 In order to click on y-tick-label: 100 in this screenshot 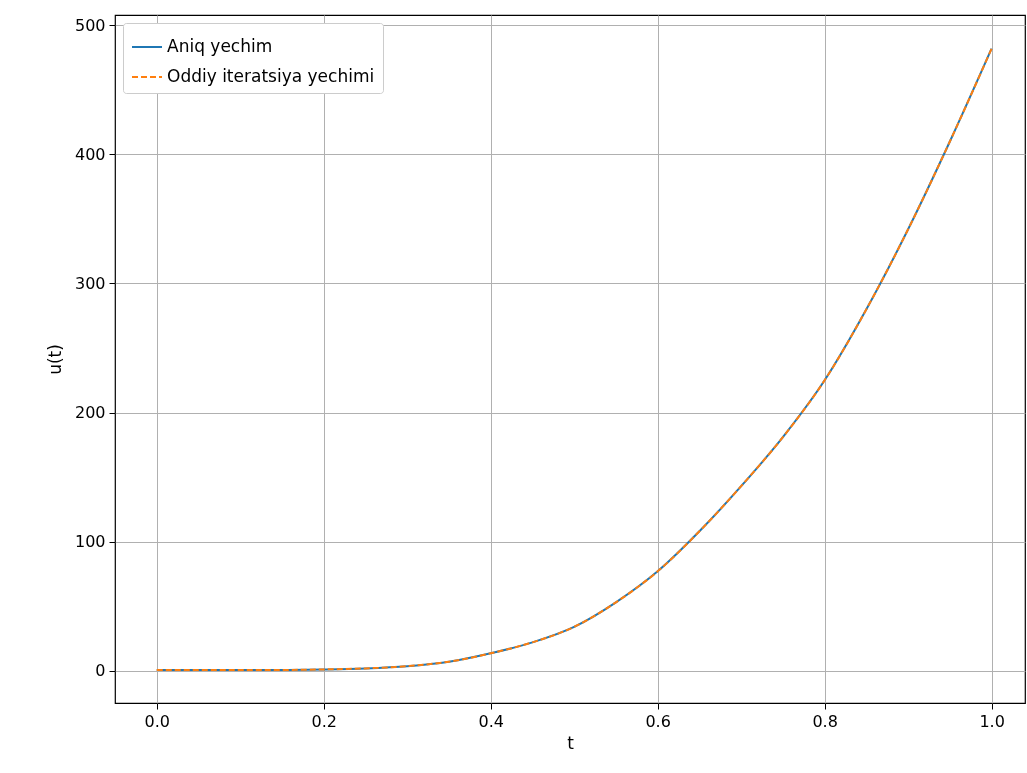, I will do `click(90, 542)`.